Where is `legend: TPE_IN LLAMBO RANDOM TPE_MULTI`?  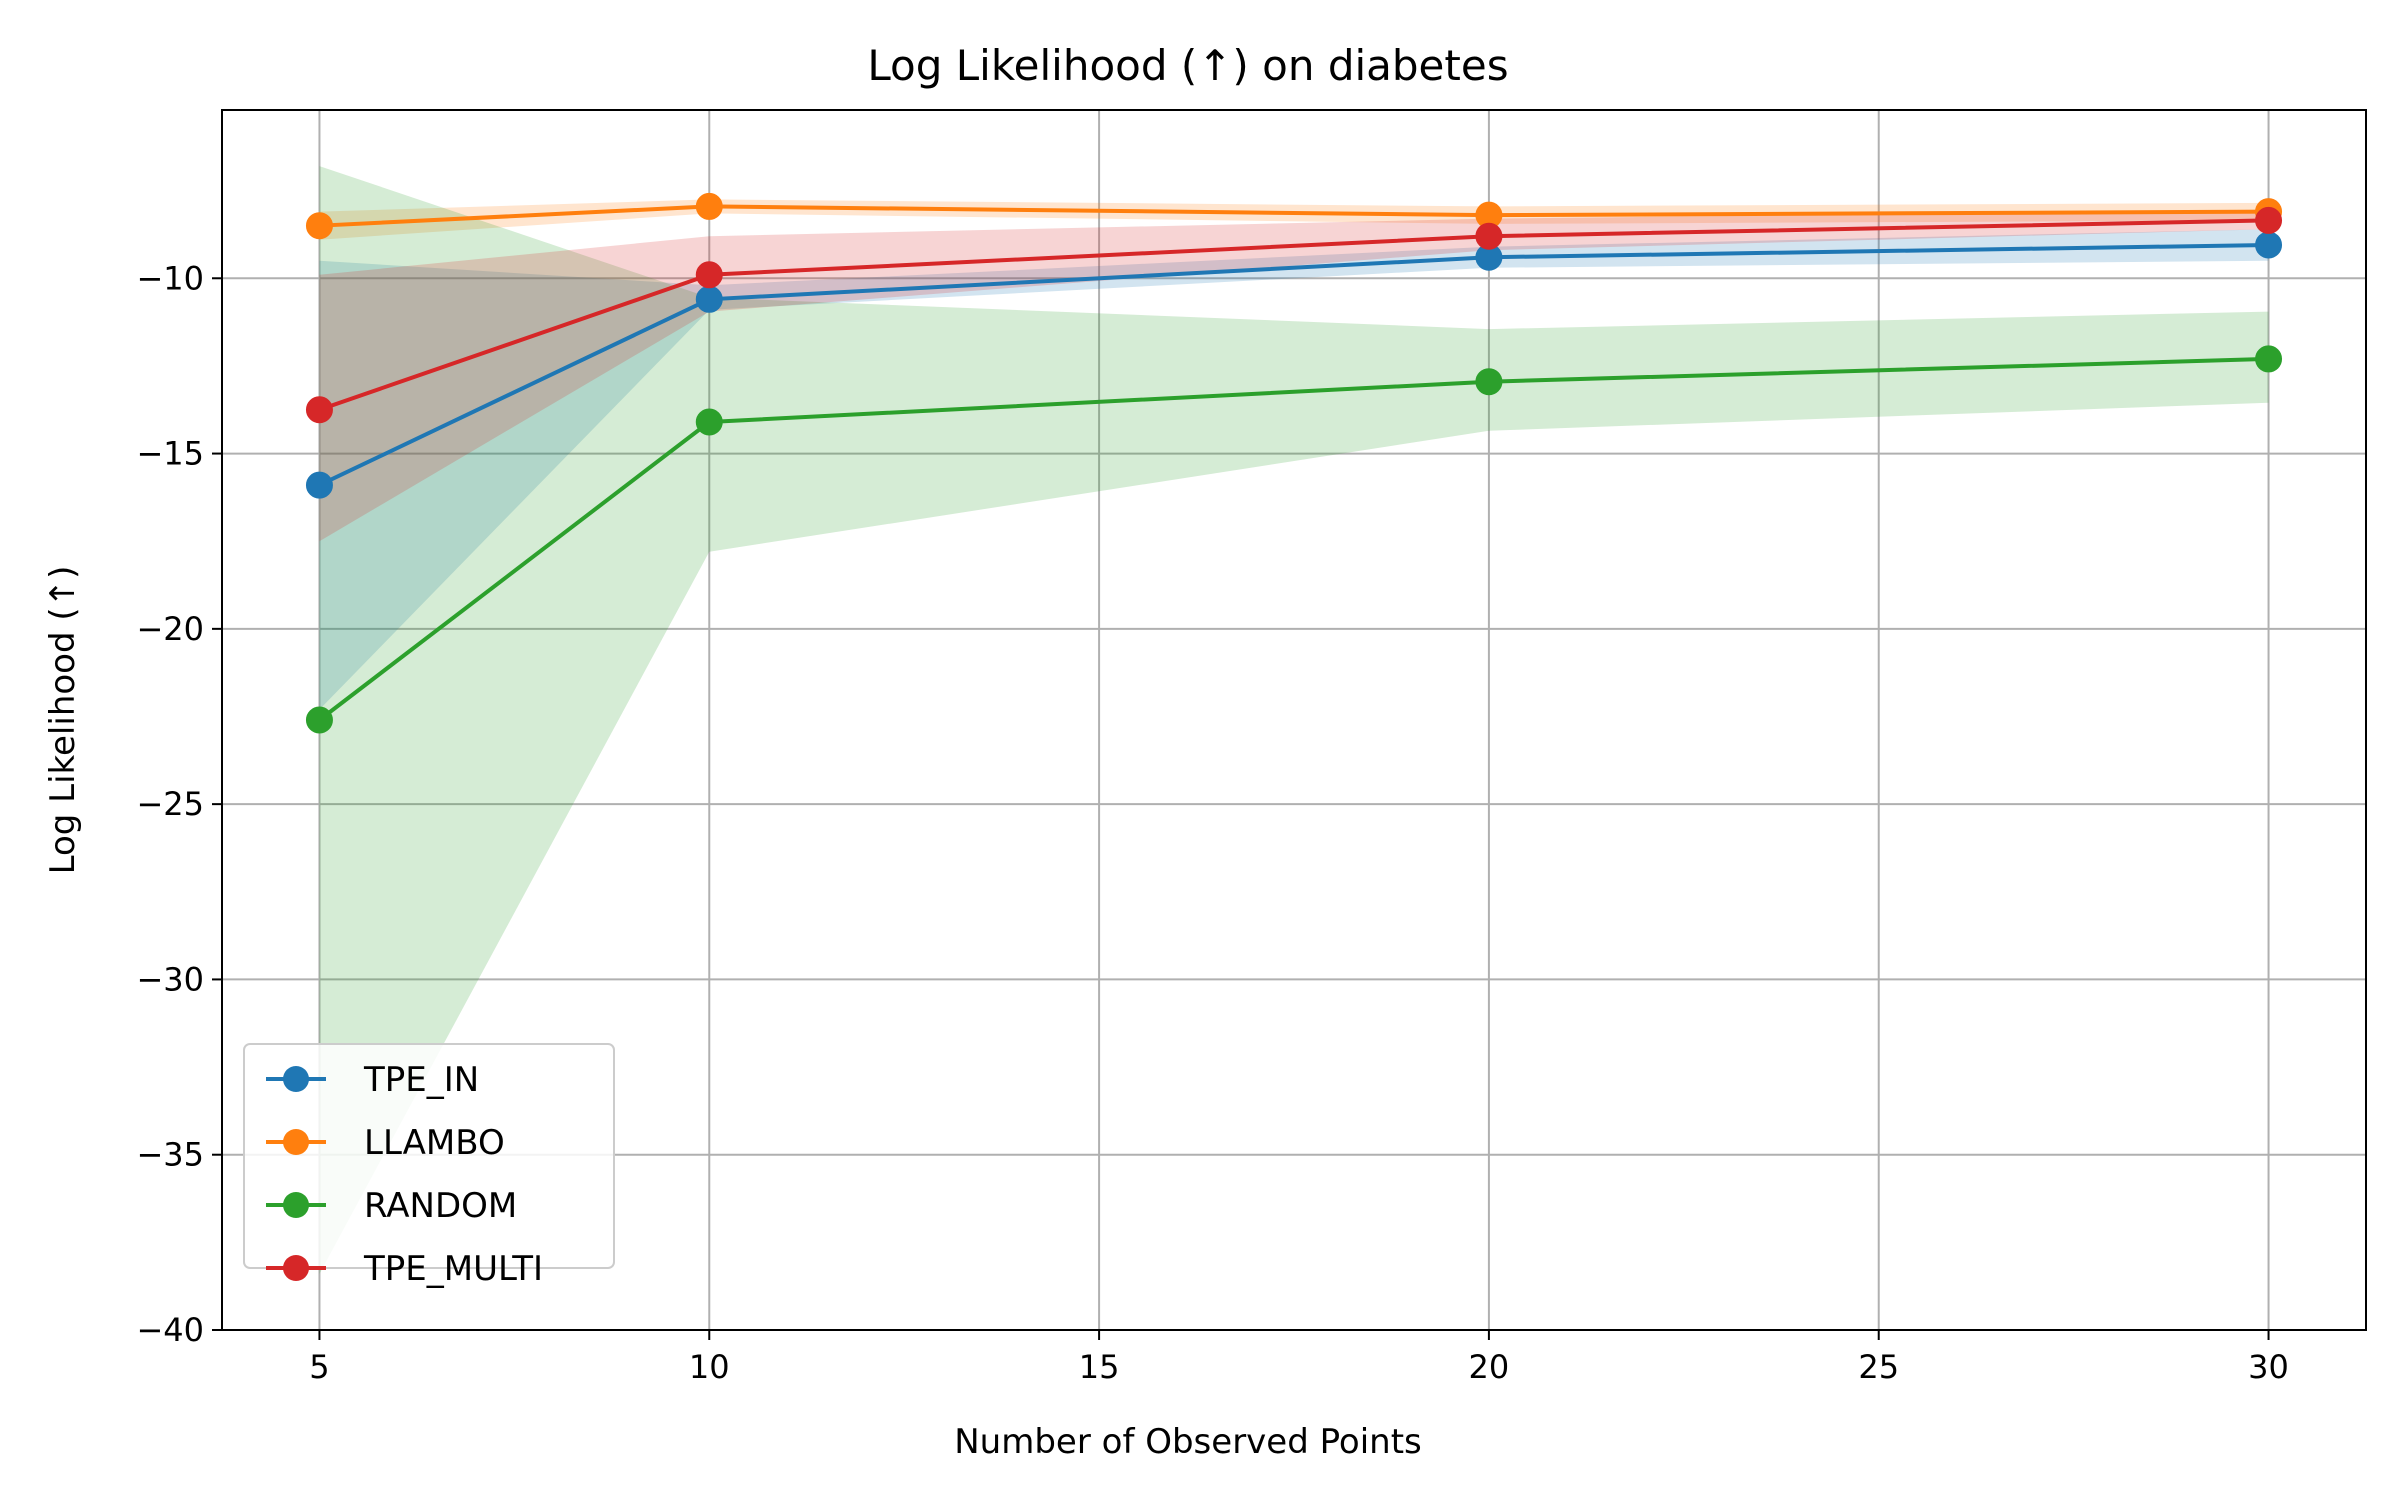 legend: TPE_IN LLAMBO RANDOM TPE_MULTI is located at coordinates (429, 1166).